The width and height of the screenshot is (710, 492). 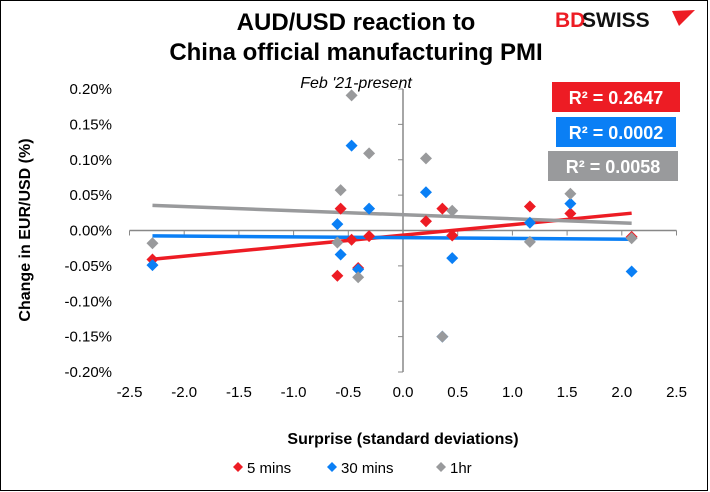 I want to click on trendline-1hr, so click(x=392, y=214).